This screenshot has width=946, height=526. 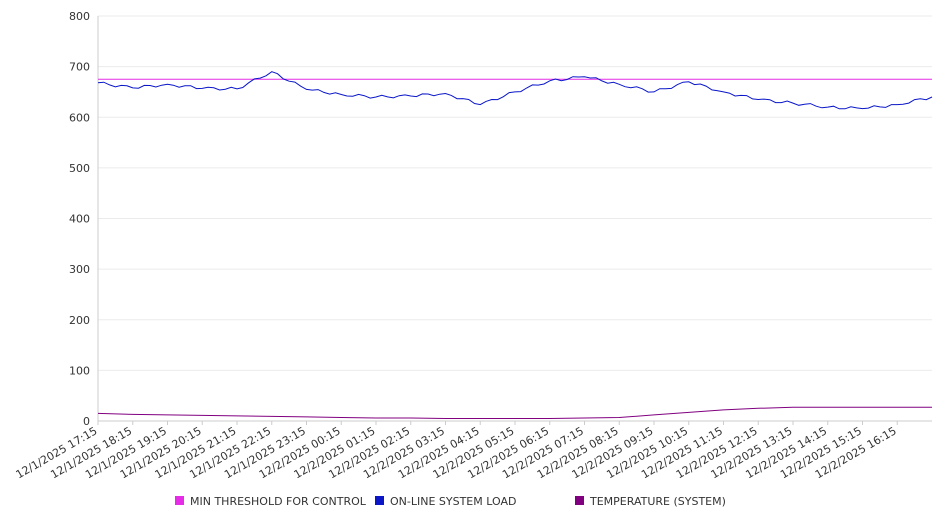 I want to click on y-tick-label: 800, so click(x=79, y=16).